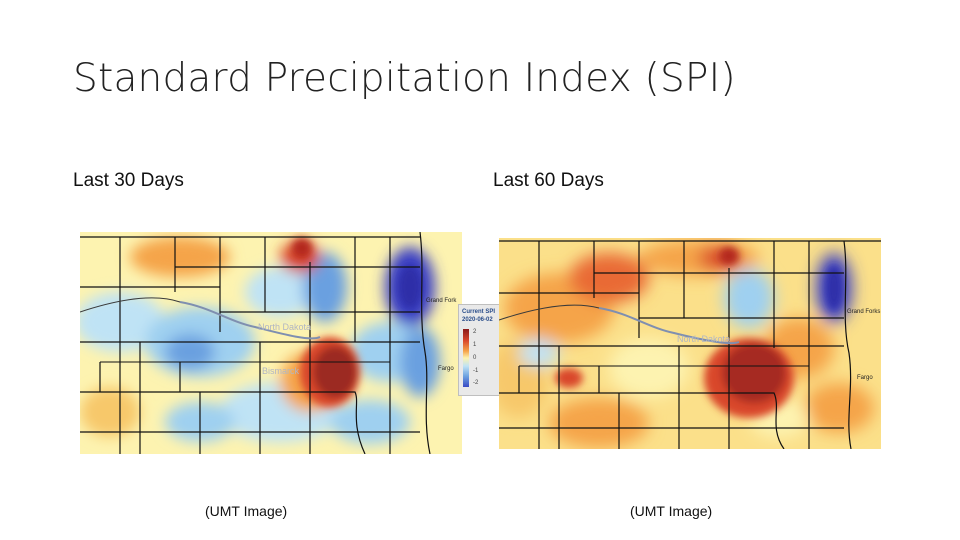 This screenshot has height=540, width=960. Describe the element at coordinates (475, 345) in the screenshot. I see `legend-tick: 1` at that location.